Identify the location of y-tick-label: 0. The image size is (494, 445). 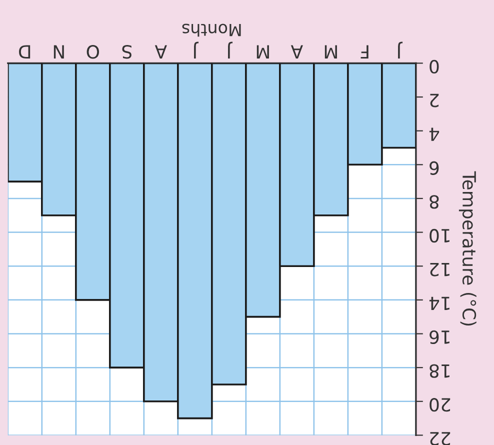
(434, 67).